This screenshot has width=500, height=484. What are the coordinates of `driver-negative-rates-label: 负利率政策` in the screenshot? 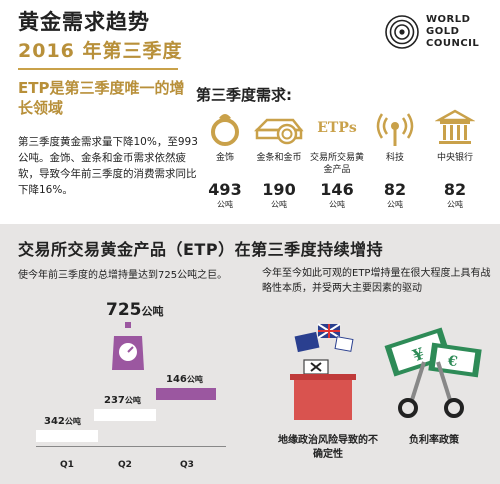 It's located at (434, 440).